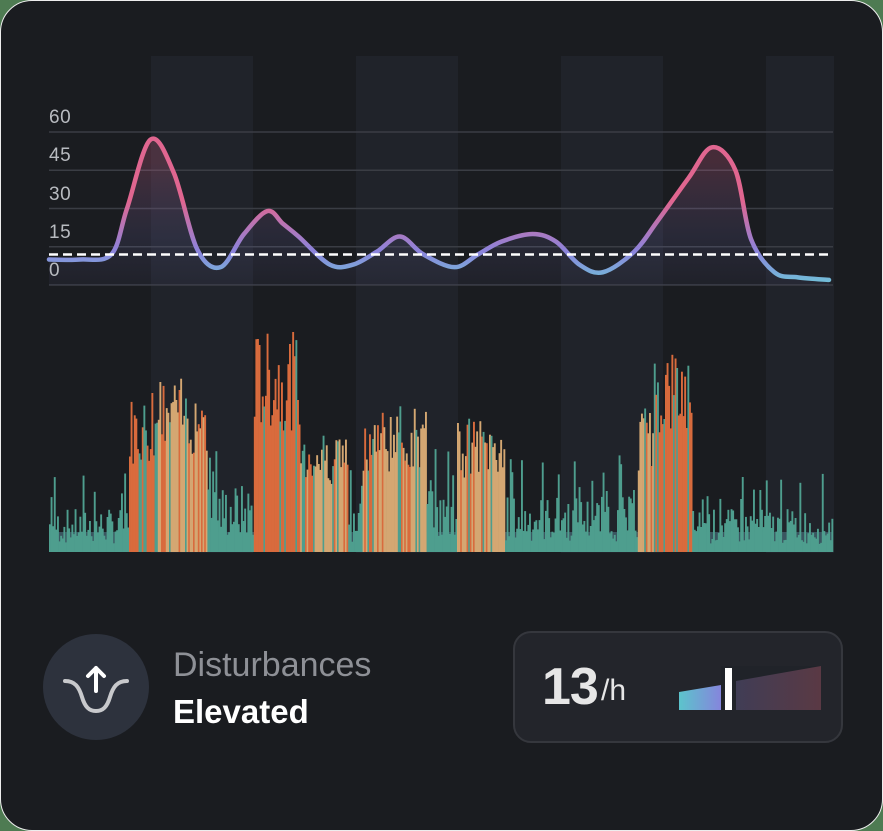 The width and height of the screenshot is (883, 831). What do you see at coordinates (778, 688) in the screenshot?
I see `meter-remaining` at bounding box center [778, 688].